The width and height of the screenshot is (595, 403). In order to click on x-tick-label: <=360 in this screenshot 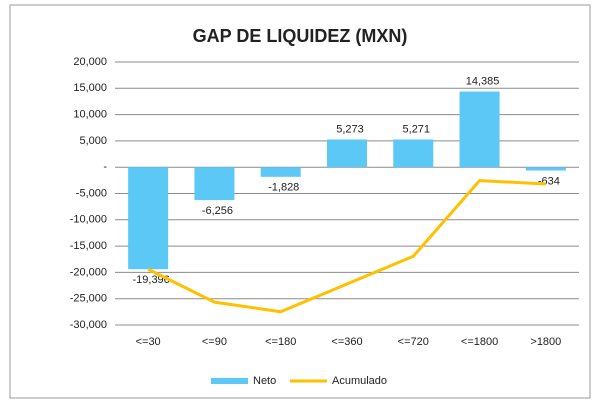, I will do `click(346, 342)`.